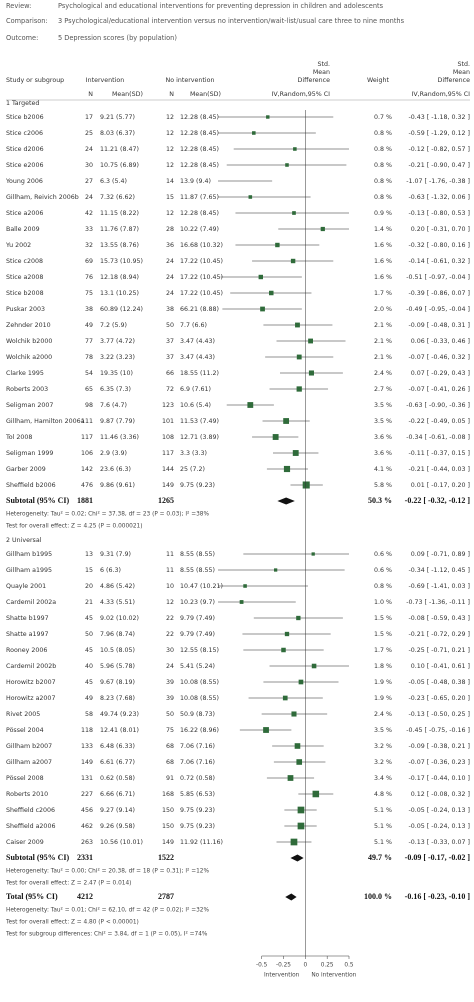 This screenshot has height=1002, width=474. I want to click on n-intervention: 462, so click(87, 826).